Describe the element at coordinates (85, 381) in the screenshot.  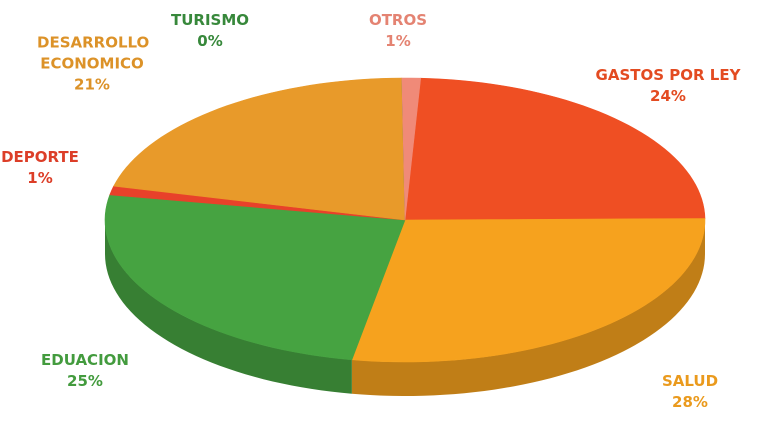
I see `value-label: 25%` at that location.